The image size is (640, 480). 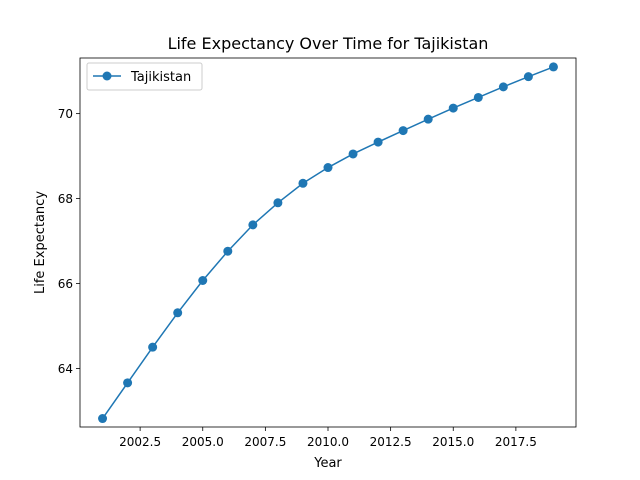 What do you see at coordinates (69, 241) in the screenshot?
I see `y-axis-ticks: 64 66 68 70` at bounding box center [69, 241].